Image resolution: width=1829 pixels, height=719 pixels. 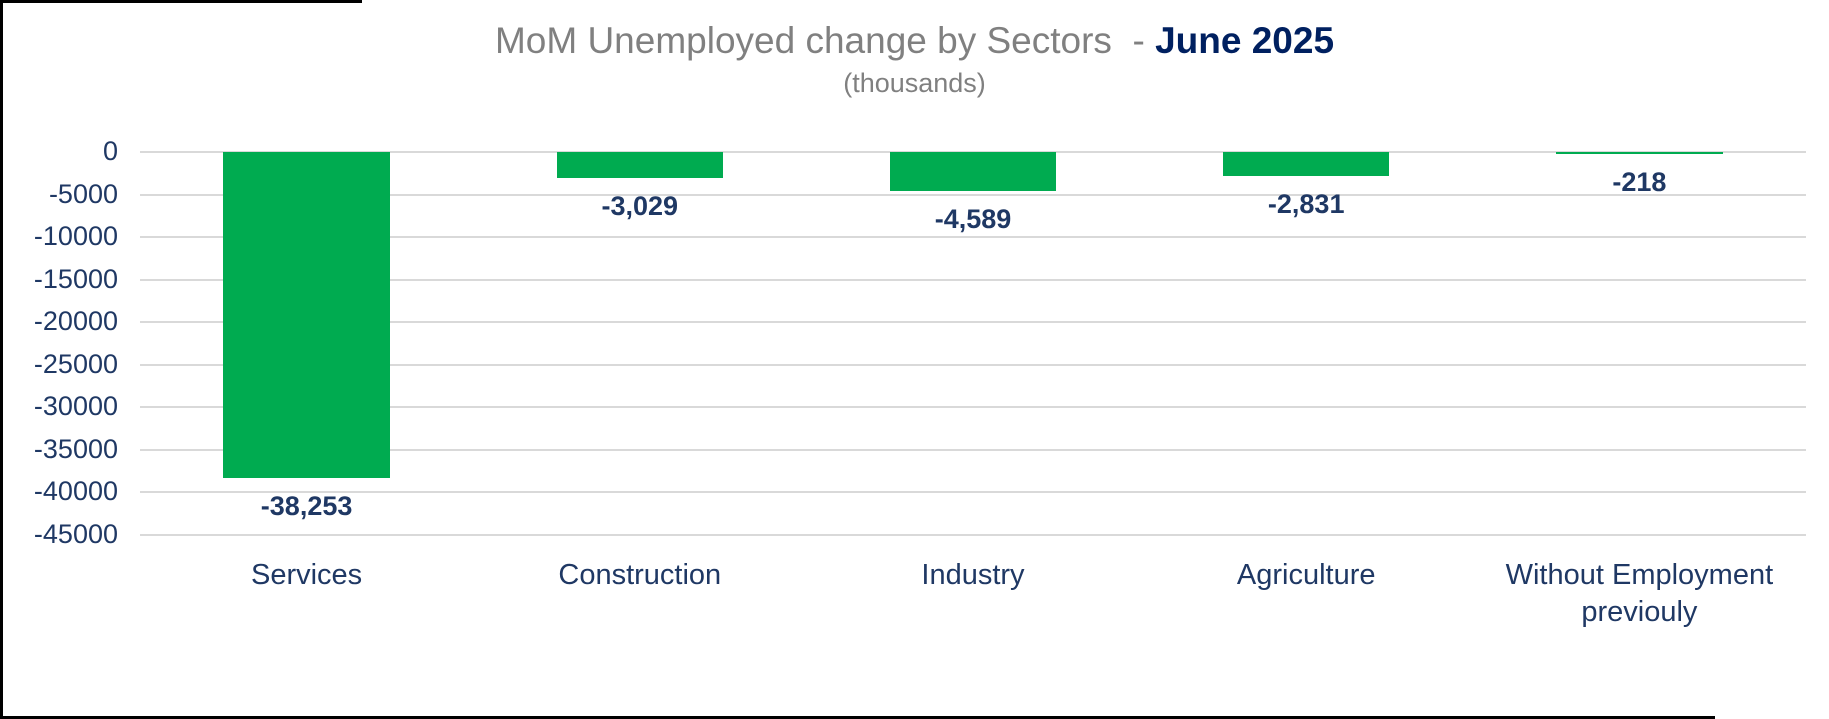 What do you see at coordinates (1, 359) in the screenshot?
I see `frame-border-left` at bounding box center [1, 359].